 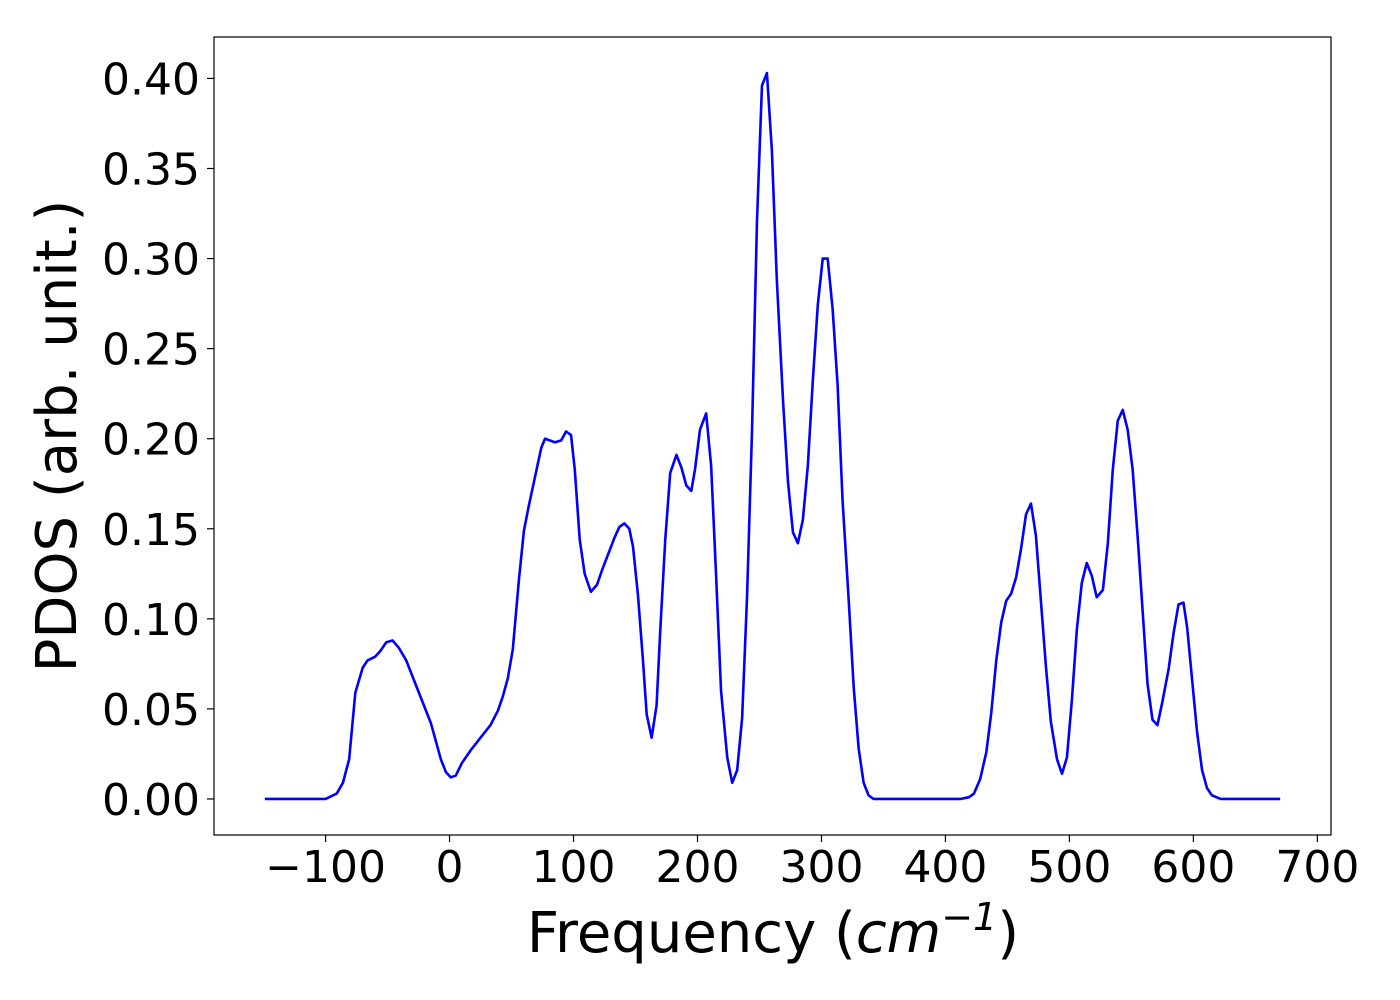 What do you see at coordinates (945, 867) in the screenshot?
I see `x-tick-label: 400` at bounding box center [945, 867].